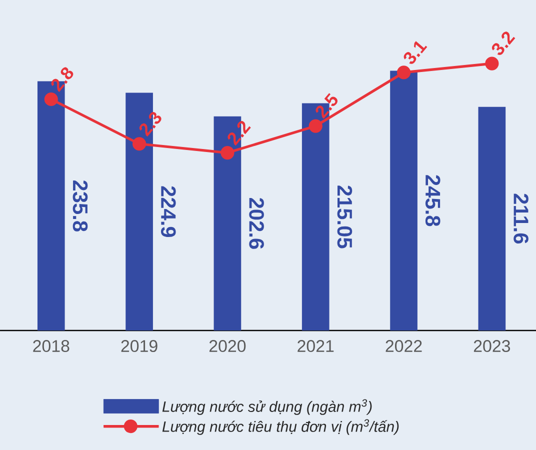 The height and width of the screenshot is (450, 536). What do you see at coordinates (168, 212) in the screenshot?
I see `data-label: 224.9` at bounding box center [168, 212].